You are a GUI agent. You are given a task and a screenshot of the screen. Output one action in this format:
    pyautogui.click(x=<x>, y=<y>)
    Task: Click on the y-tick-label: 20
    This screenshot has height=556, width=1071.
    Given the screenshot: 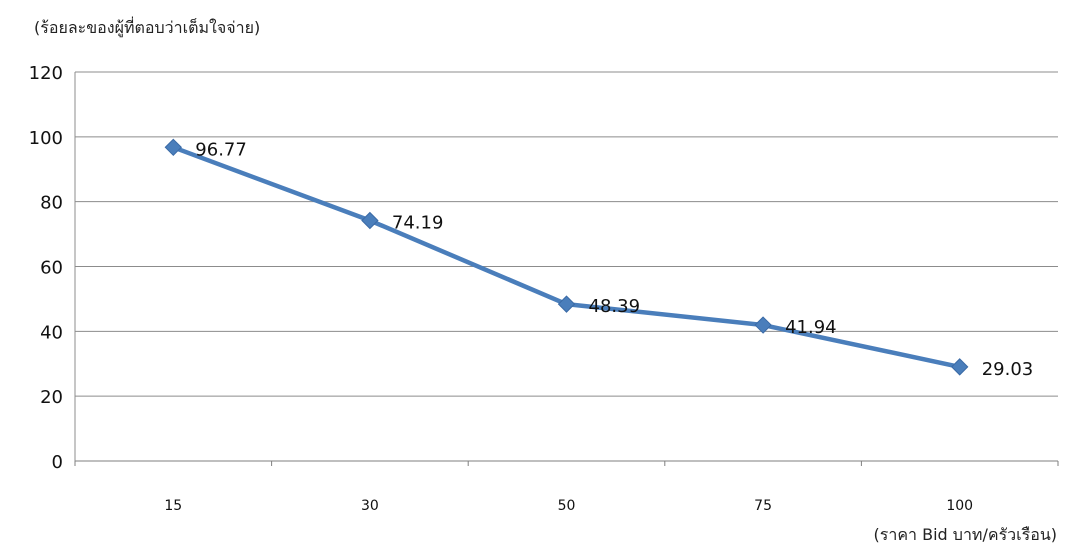 What is the action you would take?
    pyautogui.click(x=51, y=397)
    